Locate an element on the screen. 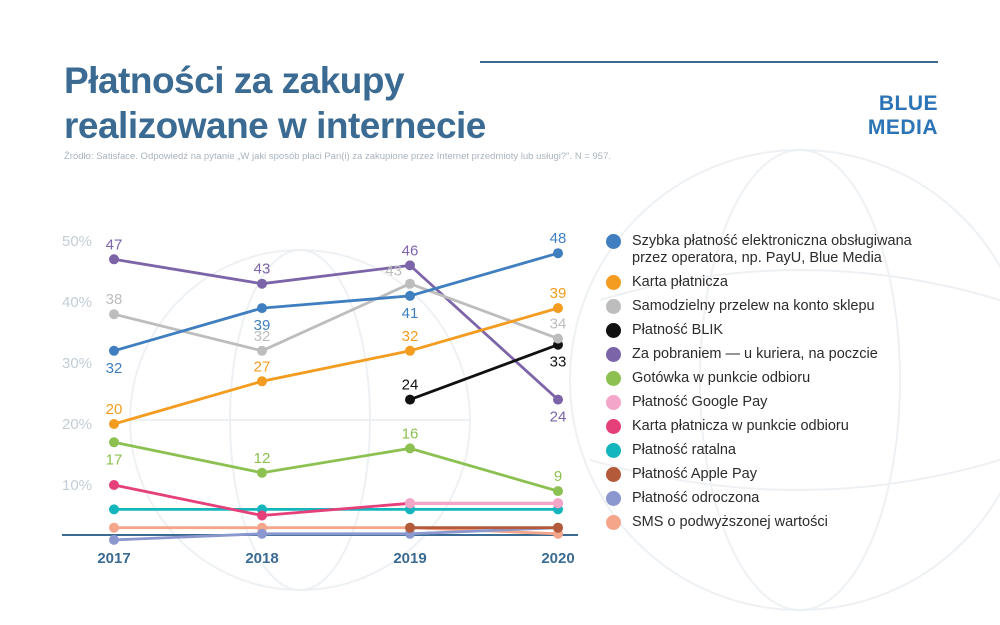 The height and width of the screenshot is (625, 1000). data-label: 41 is located at coordinates (410, 313).